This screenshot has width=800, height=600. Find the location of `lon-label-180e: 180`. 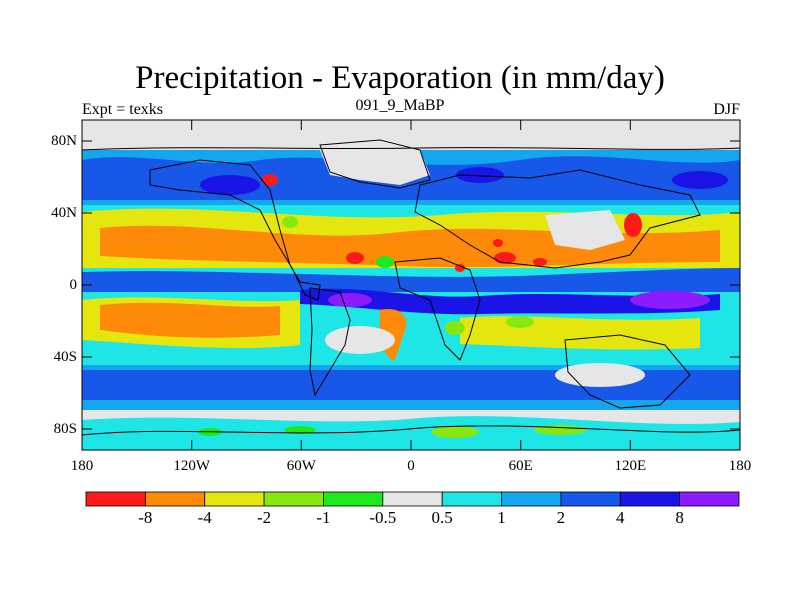

lon-label-180e: 180 is located at coordinates (740, 466).